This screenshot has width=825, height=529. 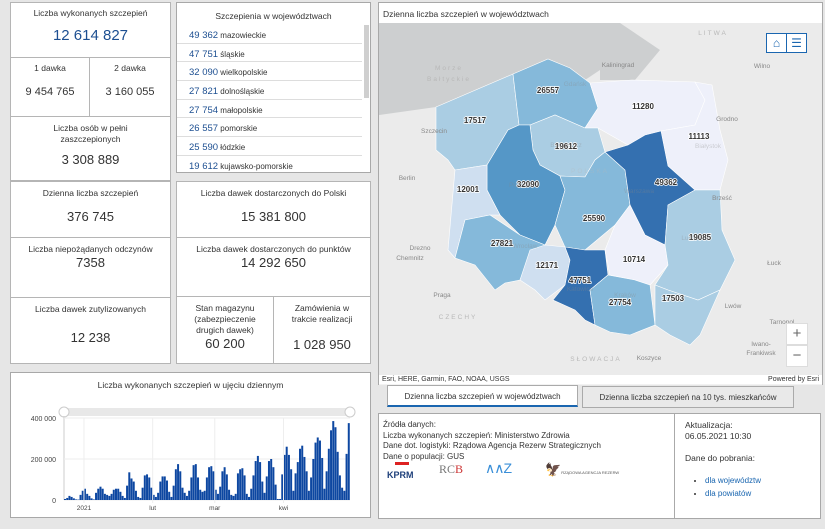 What do you see at coordinates (273, 216) in the screenshot?
I see `delivered-poland-value: 15 381 800` at bounding box center [273, 216].